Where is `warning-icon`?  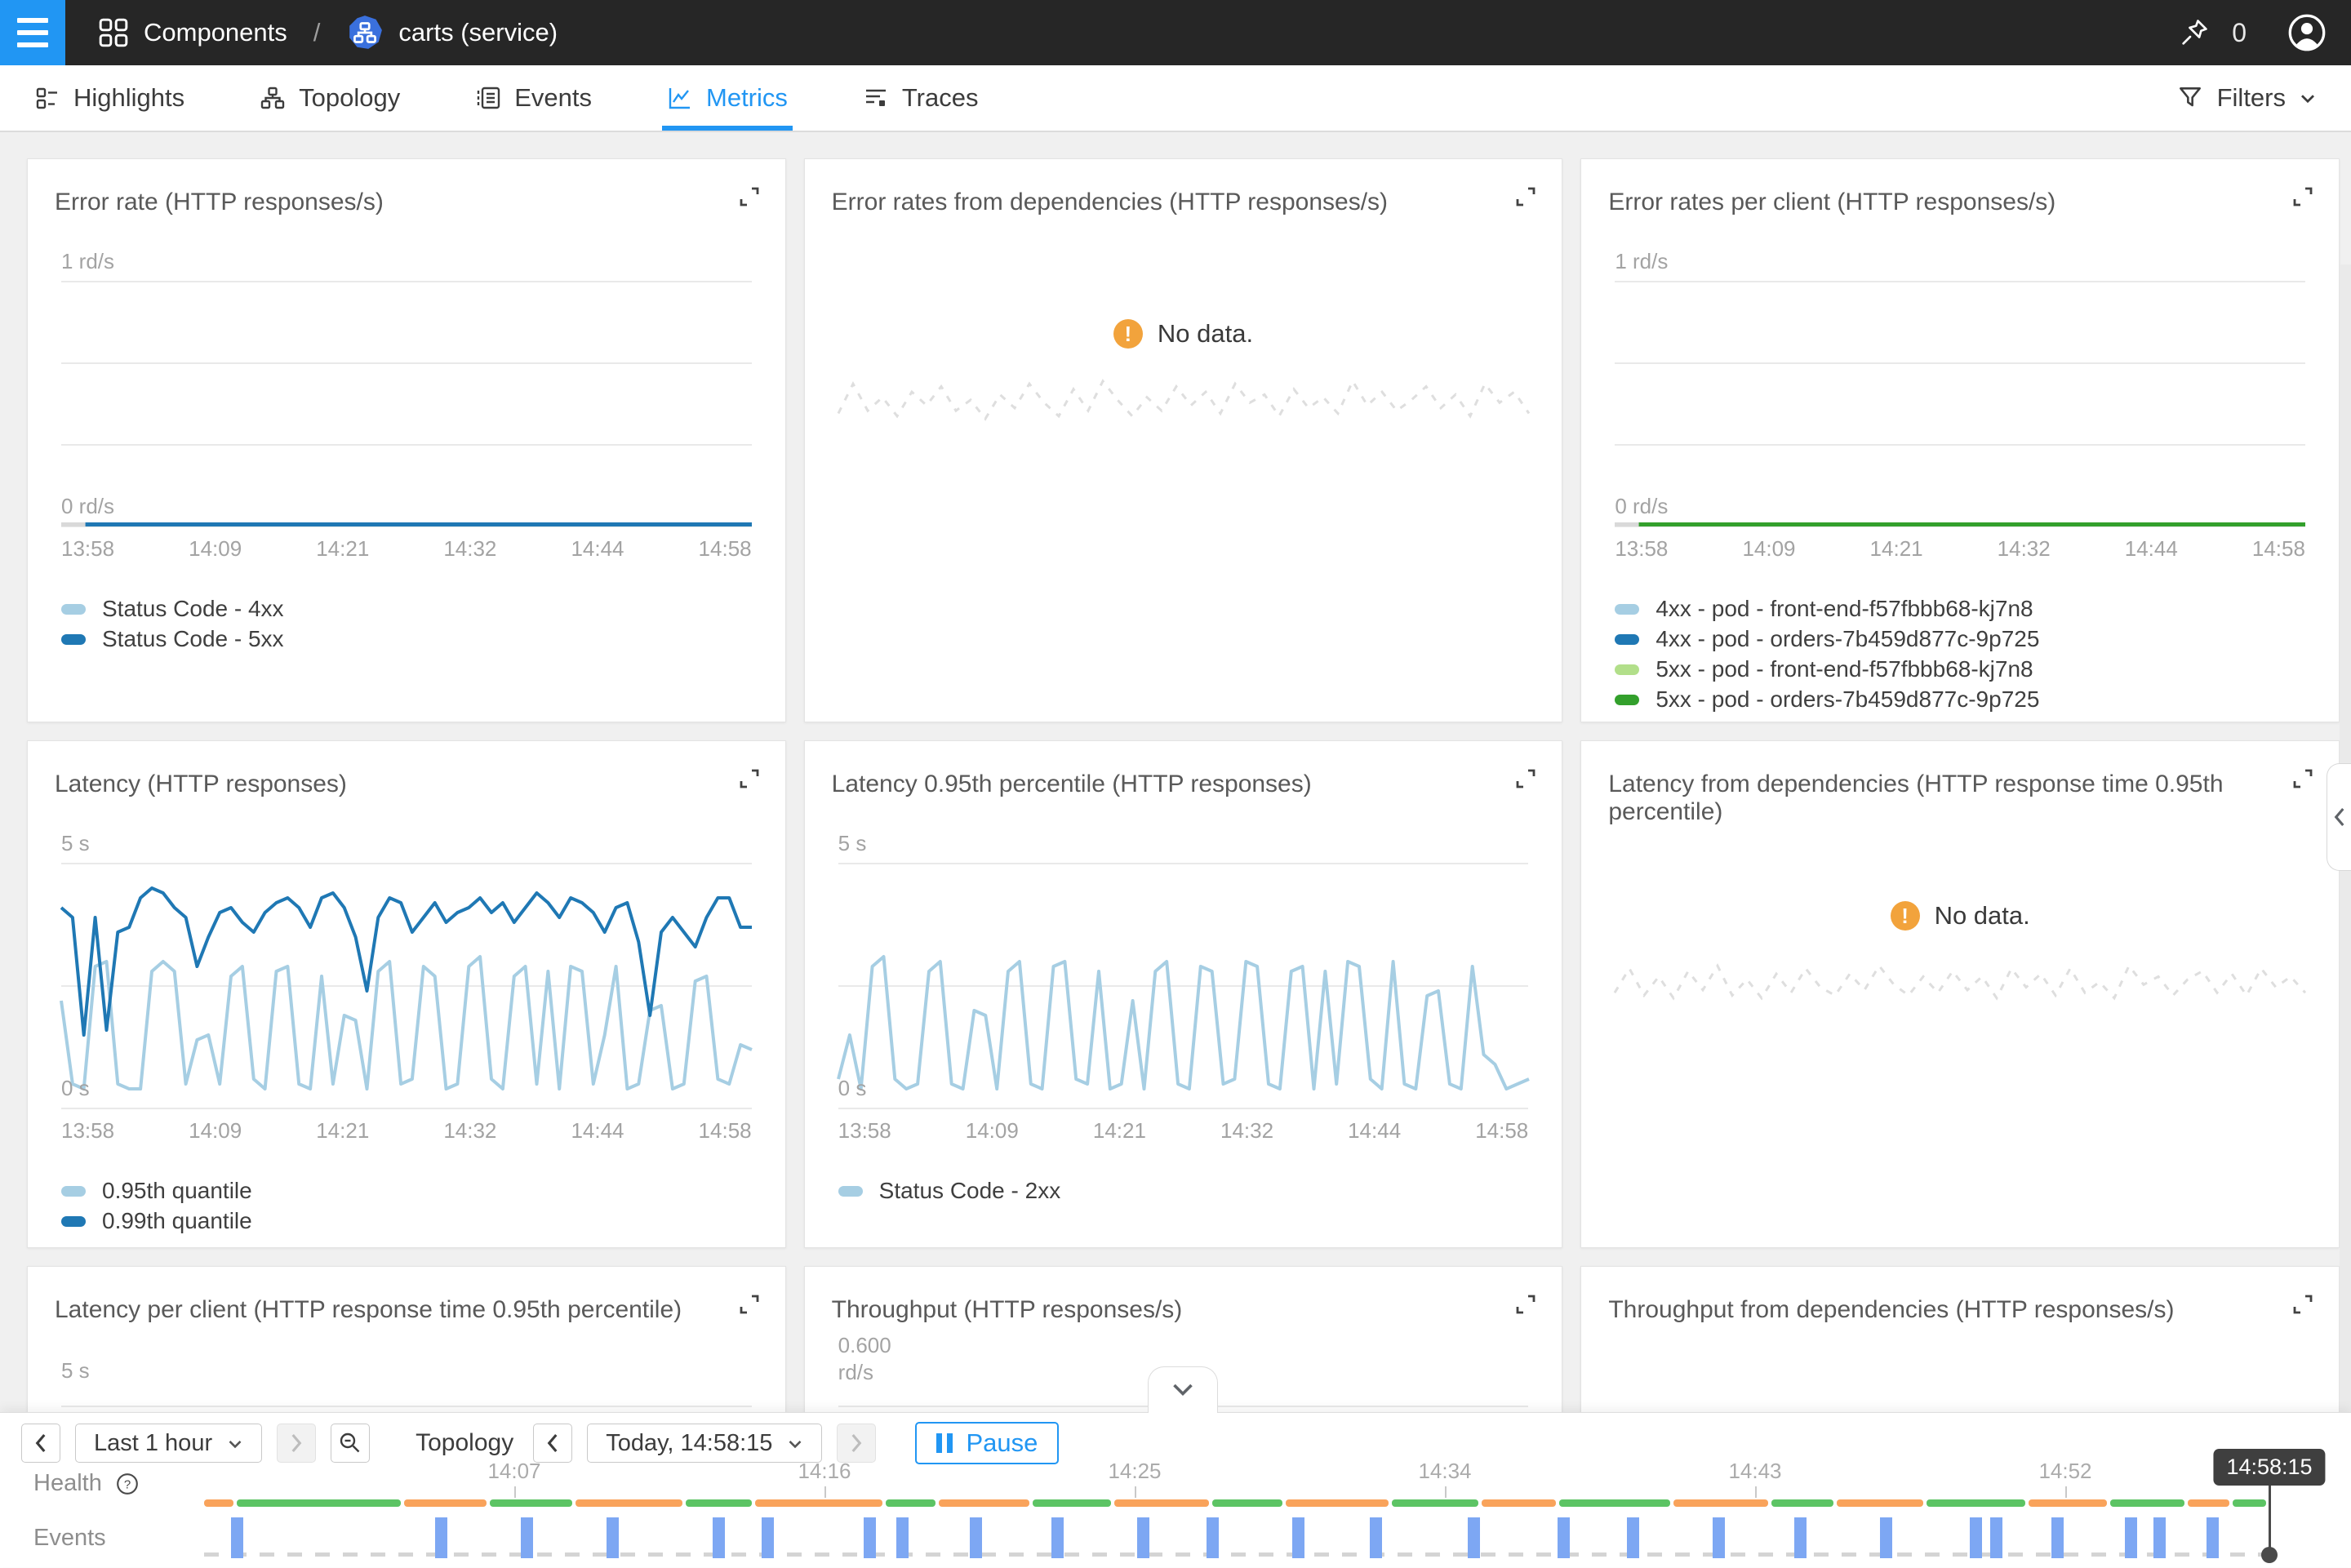
warning-icon is located at coordinates (1128, 334).